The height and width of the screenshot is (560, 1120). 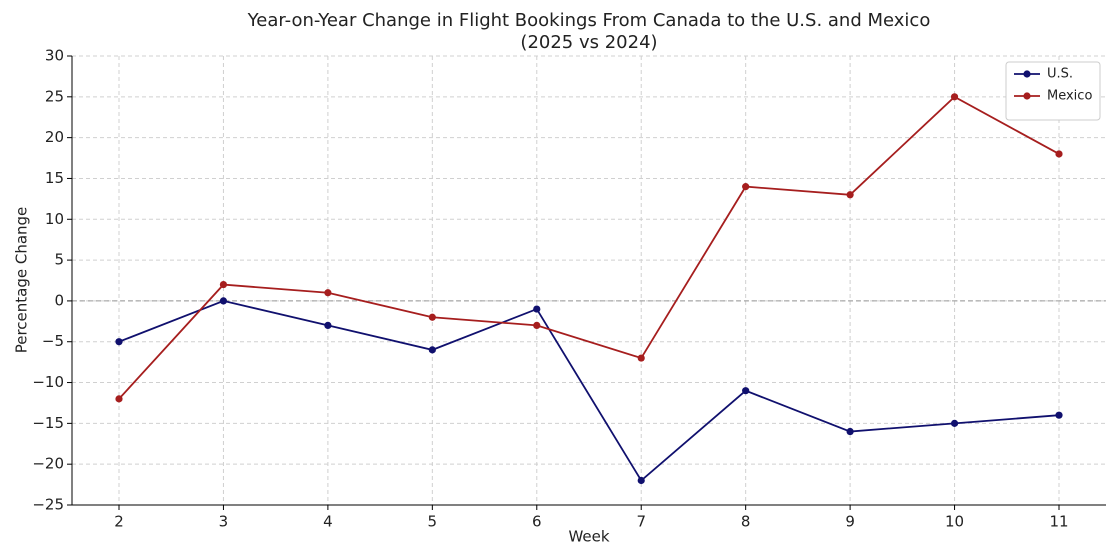 I want to click on y-tick-label: −20, so click(x=48, y=464).